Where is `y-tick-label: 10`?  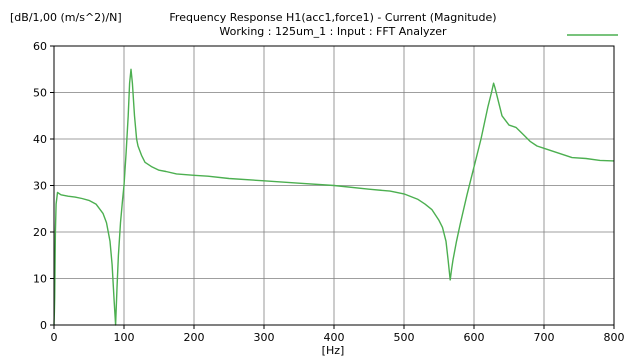
y-tick-label: 10 is located at coordinates (40, 279).